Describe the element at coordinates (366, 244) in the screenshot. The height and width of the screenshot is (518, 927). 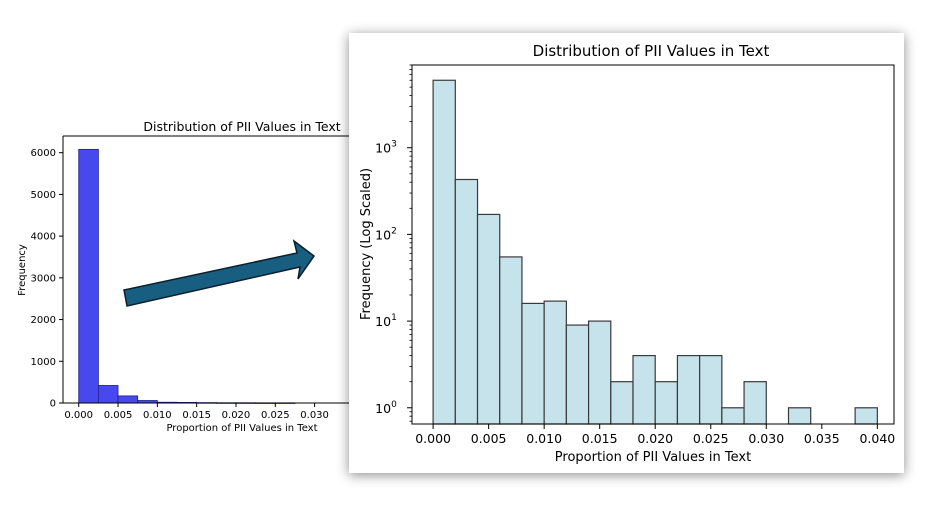
I see `right-y-axis-label: Frequency (Log Scaled)` at that location.